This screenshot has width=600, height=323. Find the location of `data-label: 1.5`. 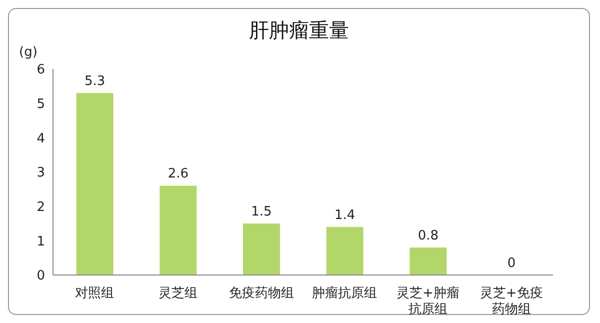

data-label: 1.5 is located at coordinates (261, 212).